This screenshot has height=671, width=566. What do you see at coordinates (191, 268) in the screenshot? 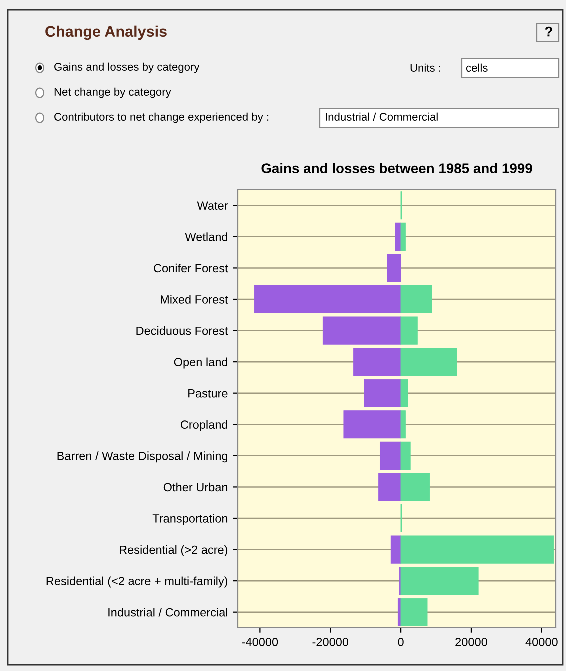
I see `y-tick-label: Conifer Forest` at bounding box center [191, 268].